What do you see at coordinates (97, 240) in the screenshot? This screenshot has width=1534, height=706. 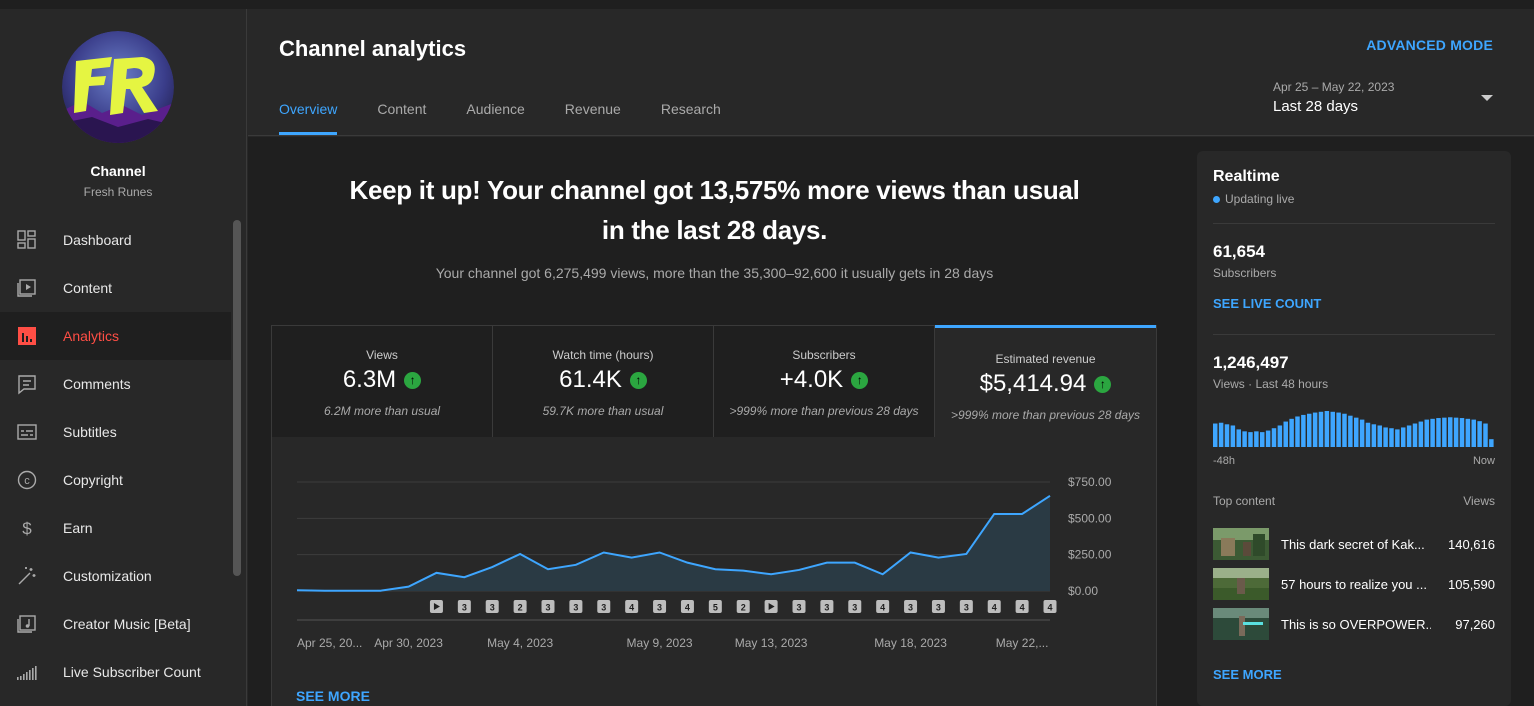 I see `sidebar-item-label: Dashboard` at bounding box center [97, 240].